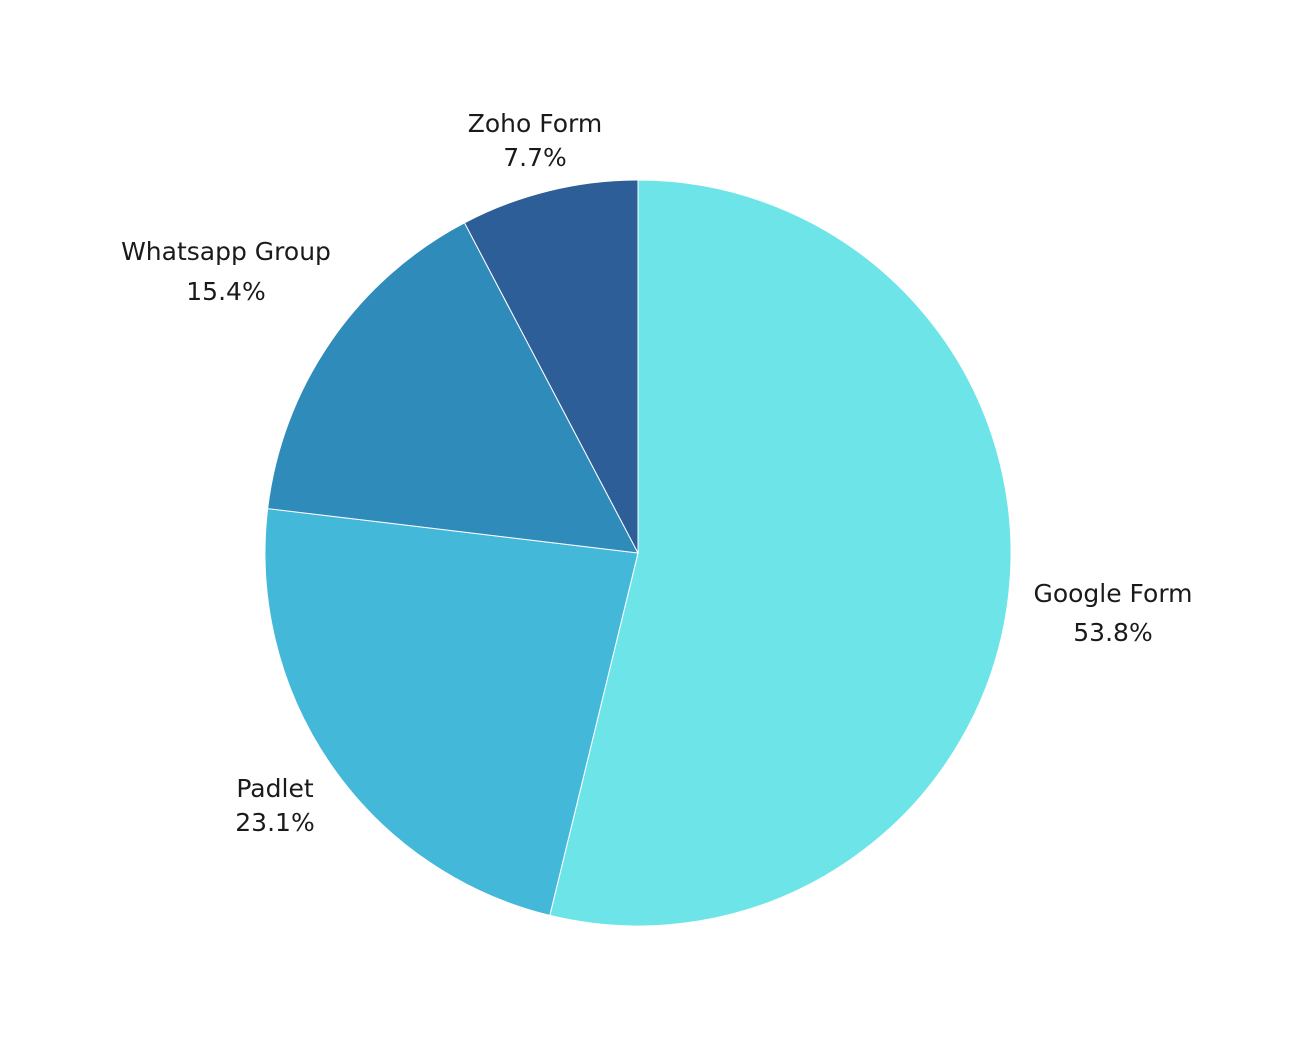  What do you see at coordinates (453, 388) in the screenshot?
I see `pie-slice-whatsapp-group` at bounding box center [453, 388].